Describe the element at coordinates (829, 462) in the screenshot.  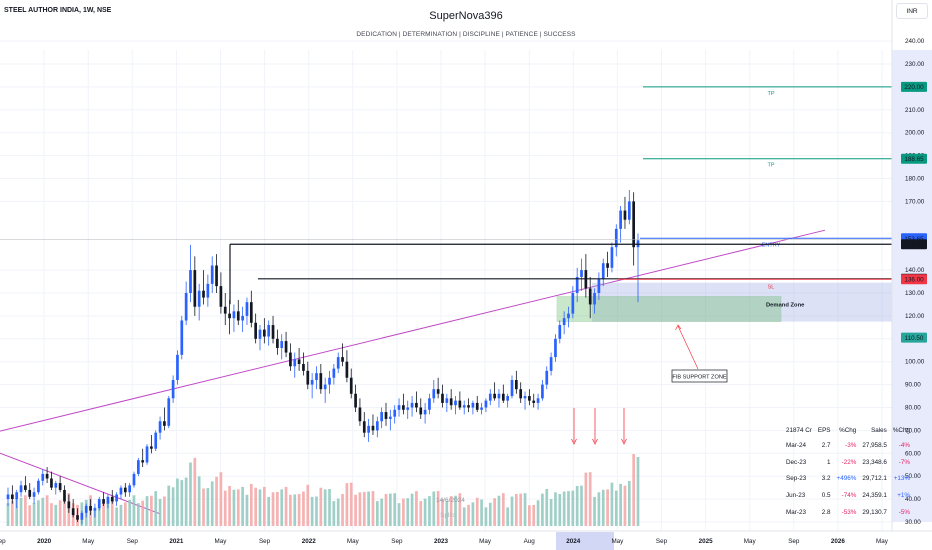
I see `fundamentals-cell-eps: 1` at that location.